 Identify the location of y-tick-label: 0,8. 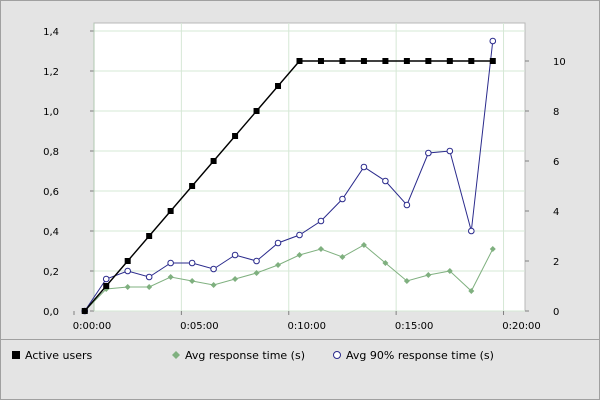
(51, 152).